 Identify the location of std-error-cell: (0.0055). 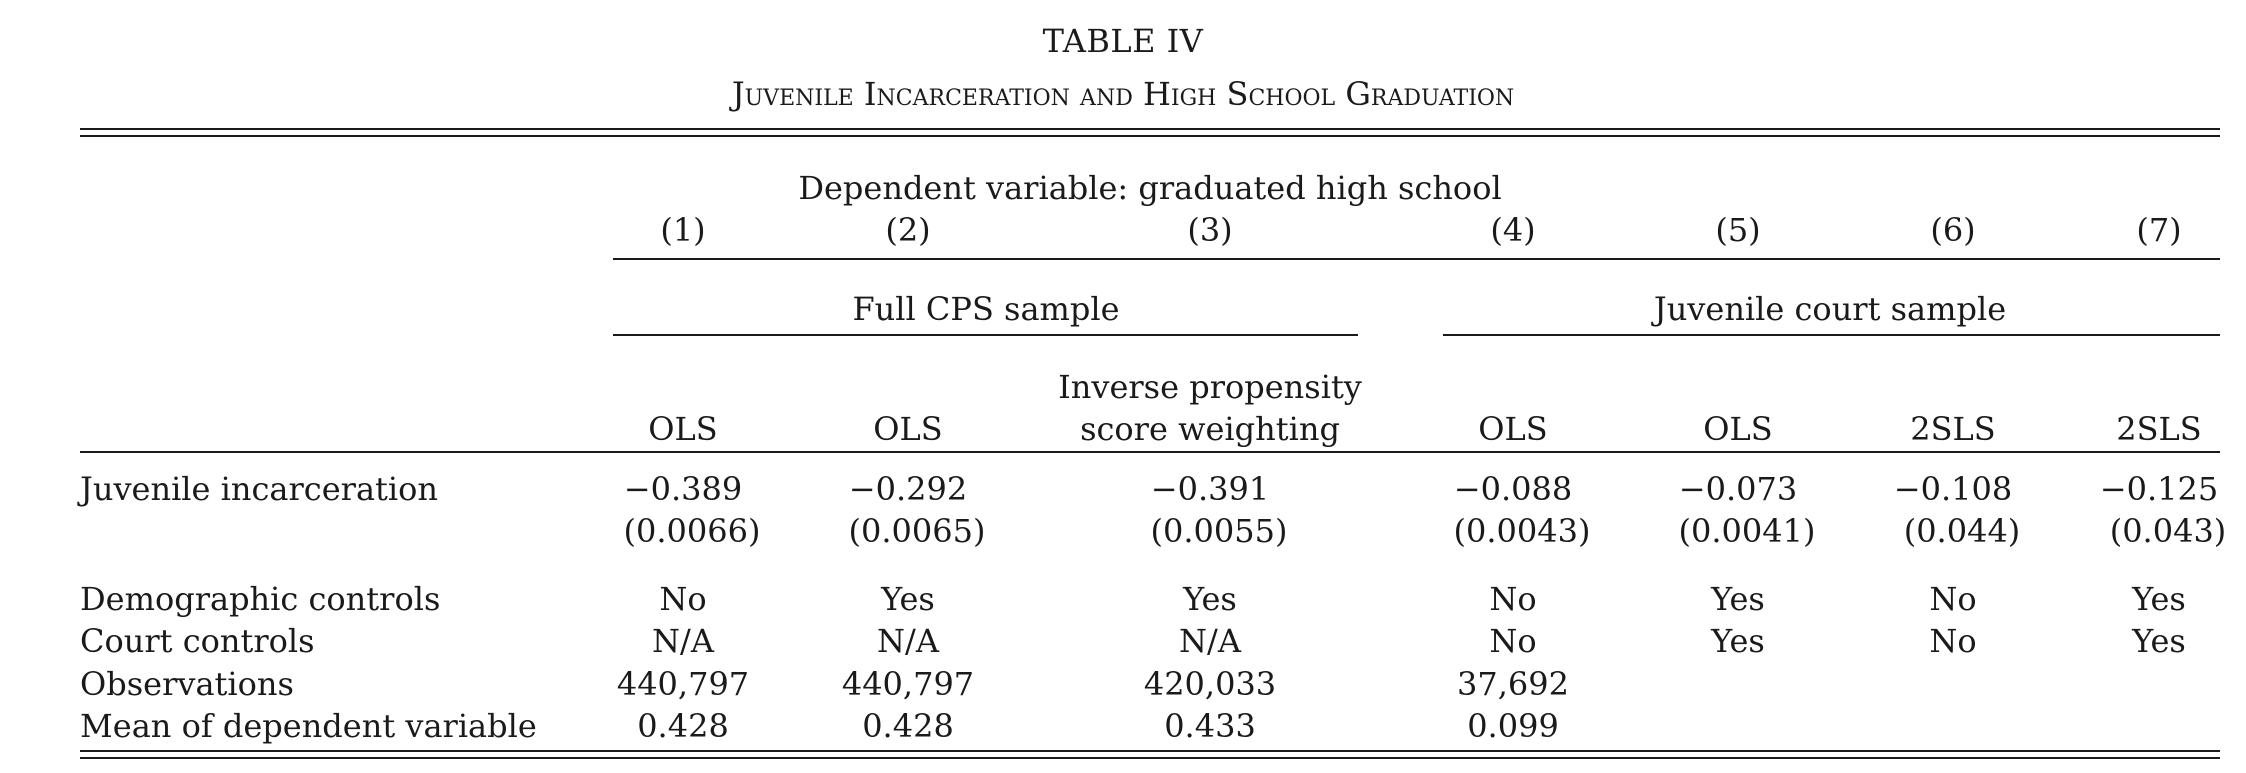
(1219, 531).